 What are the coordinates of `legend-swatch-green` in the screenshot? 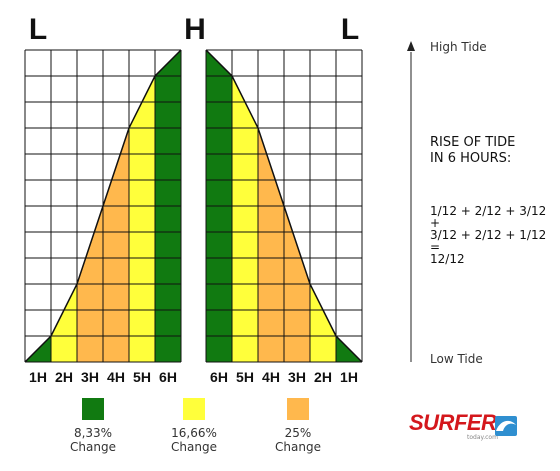 It's located at (93, 409).